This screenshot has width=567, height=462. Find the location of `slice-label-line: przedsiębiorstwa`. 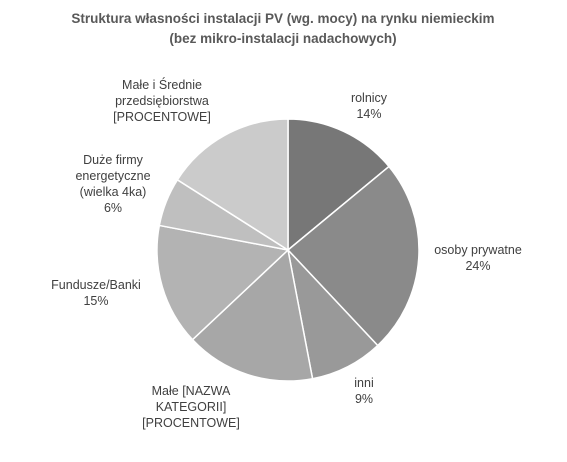

slice-label-line: przedsiębiorstwa is located at coordinates (162, 101).